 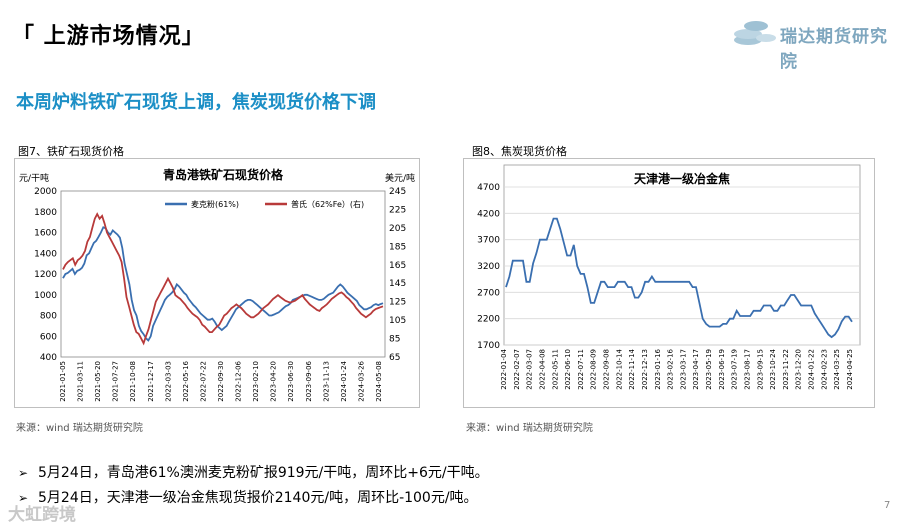 What do you see at coordinates (71, 151) in the screenshot?
I see `figure7-caption: 图7、铁矿石现货价格` at bounding box center [71, 151].